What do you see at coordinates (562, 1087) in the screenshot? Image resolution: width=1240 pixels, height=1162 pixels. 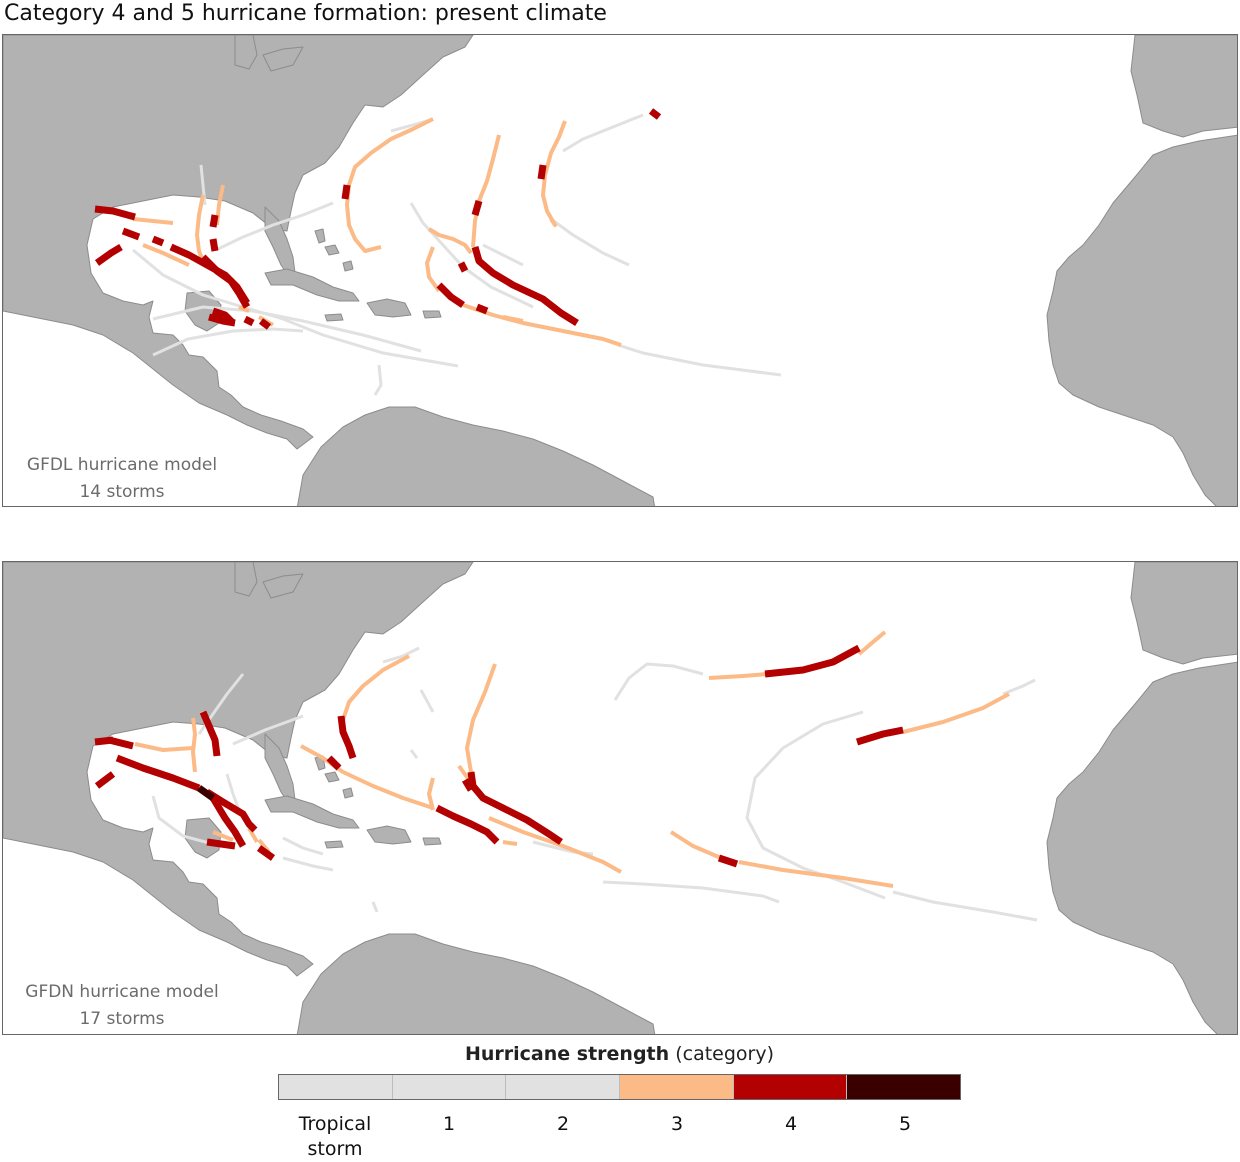 I see `legend-swatch-cat2` at bounding box center [562, 1087].